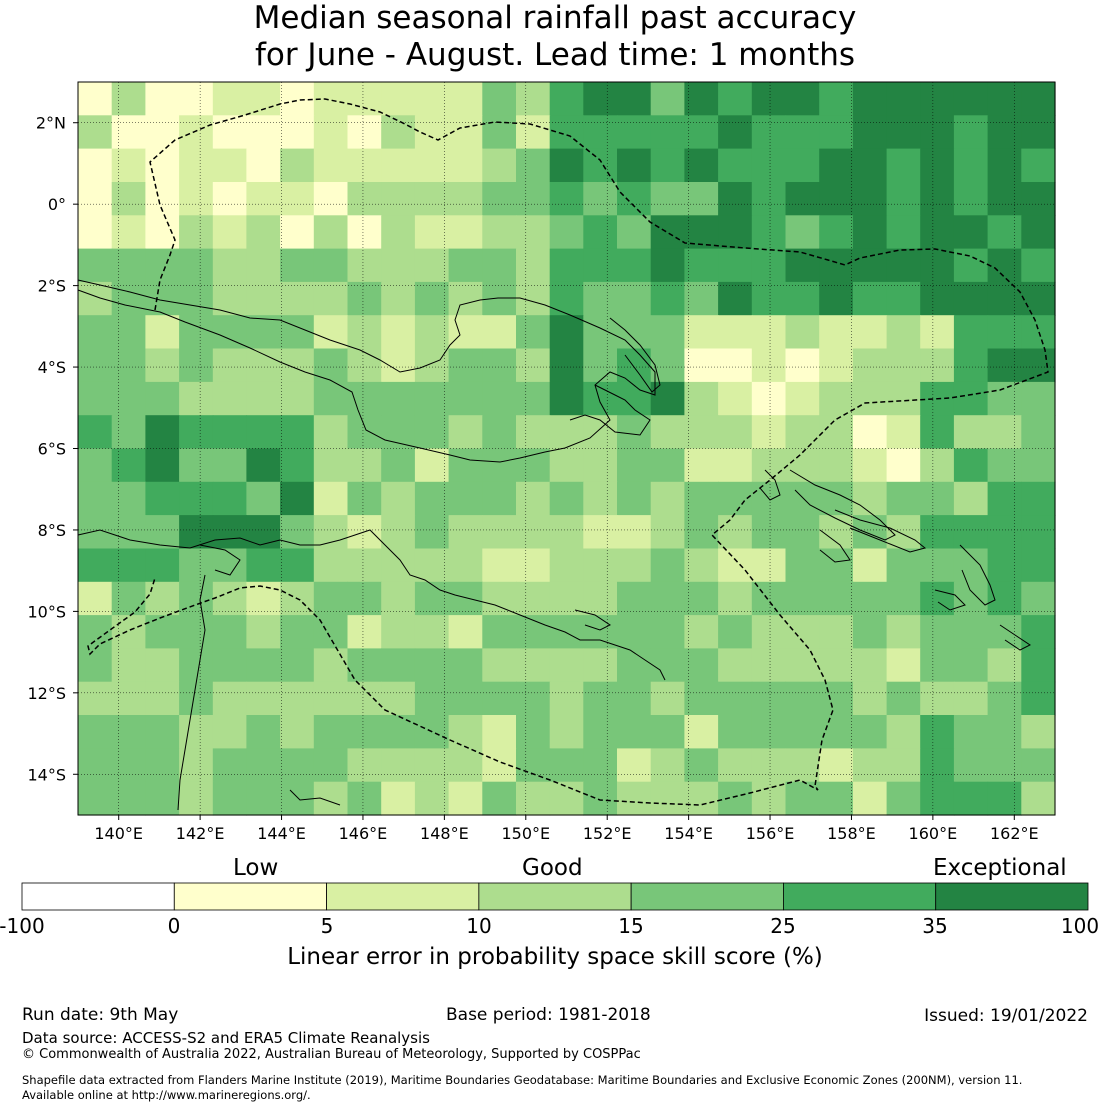 This screenshot has width=1110, height=1110. What do you see at coordinates (200, 833) in the screenshot?
I see `x-tick-label: 142°E` at bounding box center [200, 833].